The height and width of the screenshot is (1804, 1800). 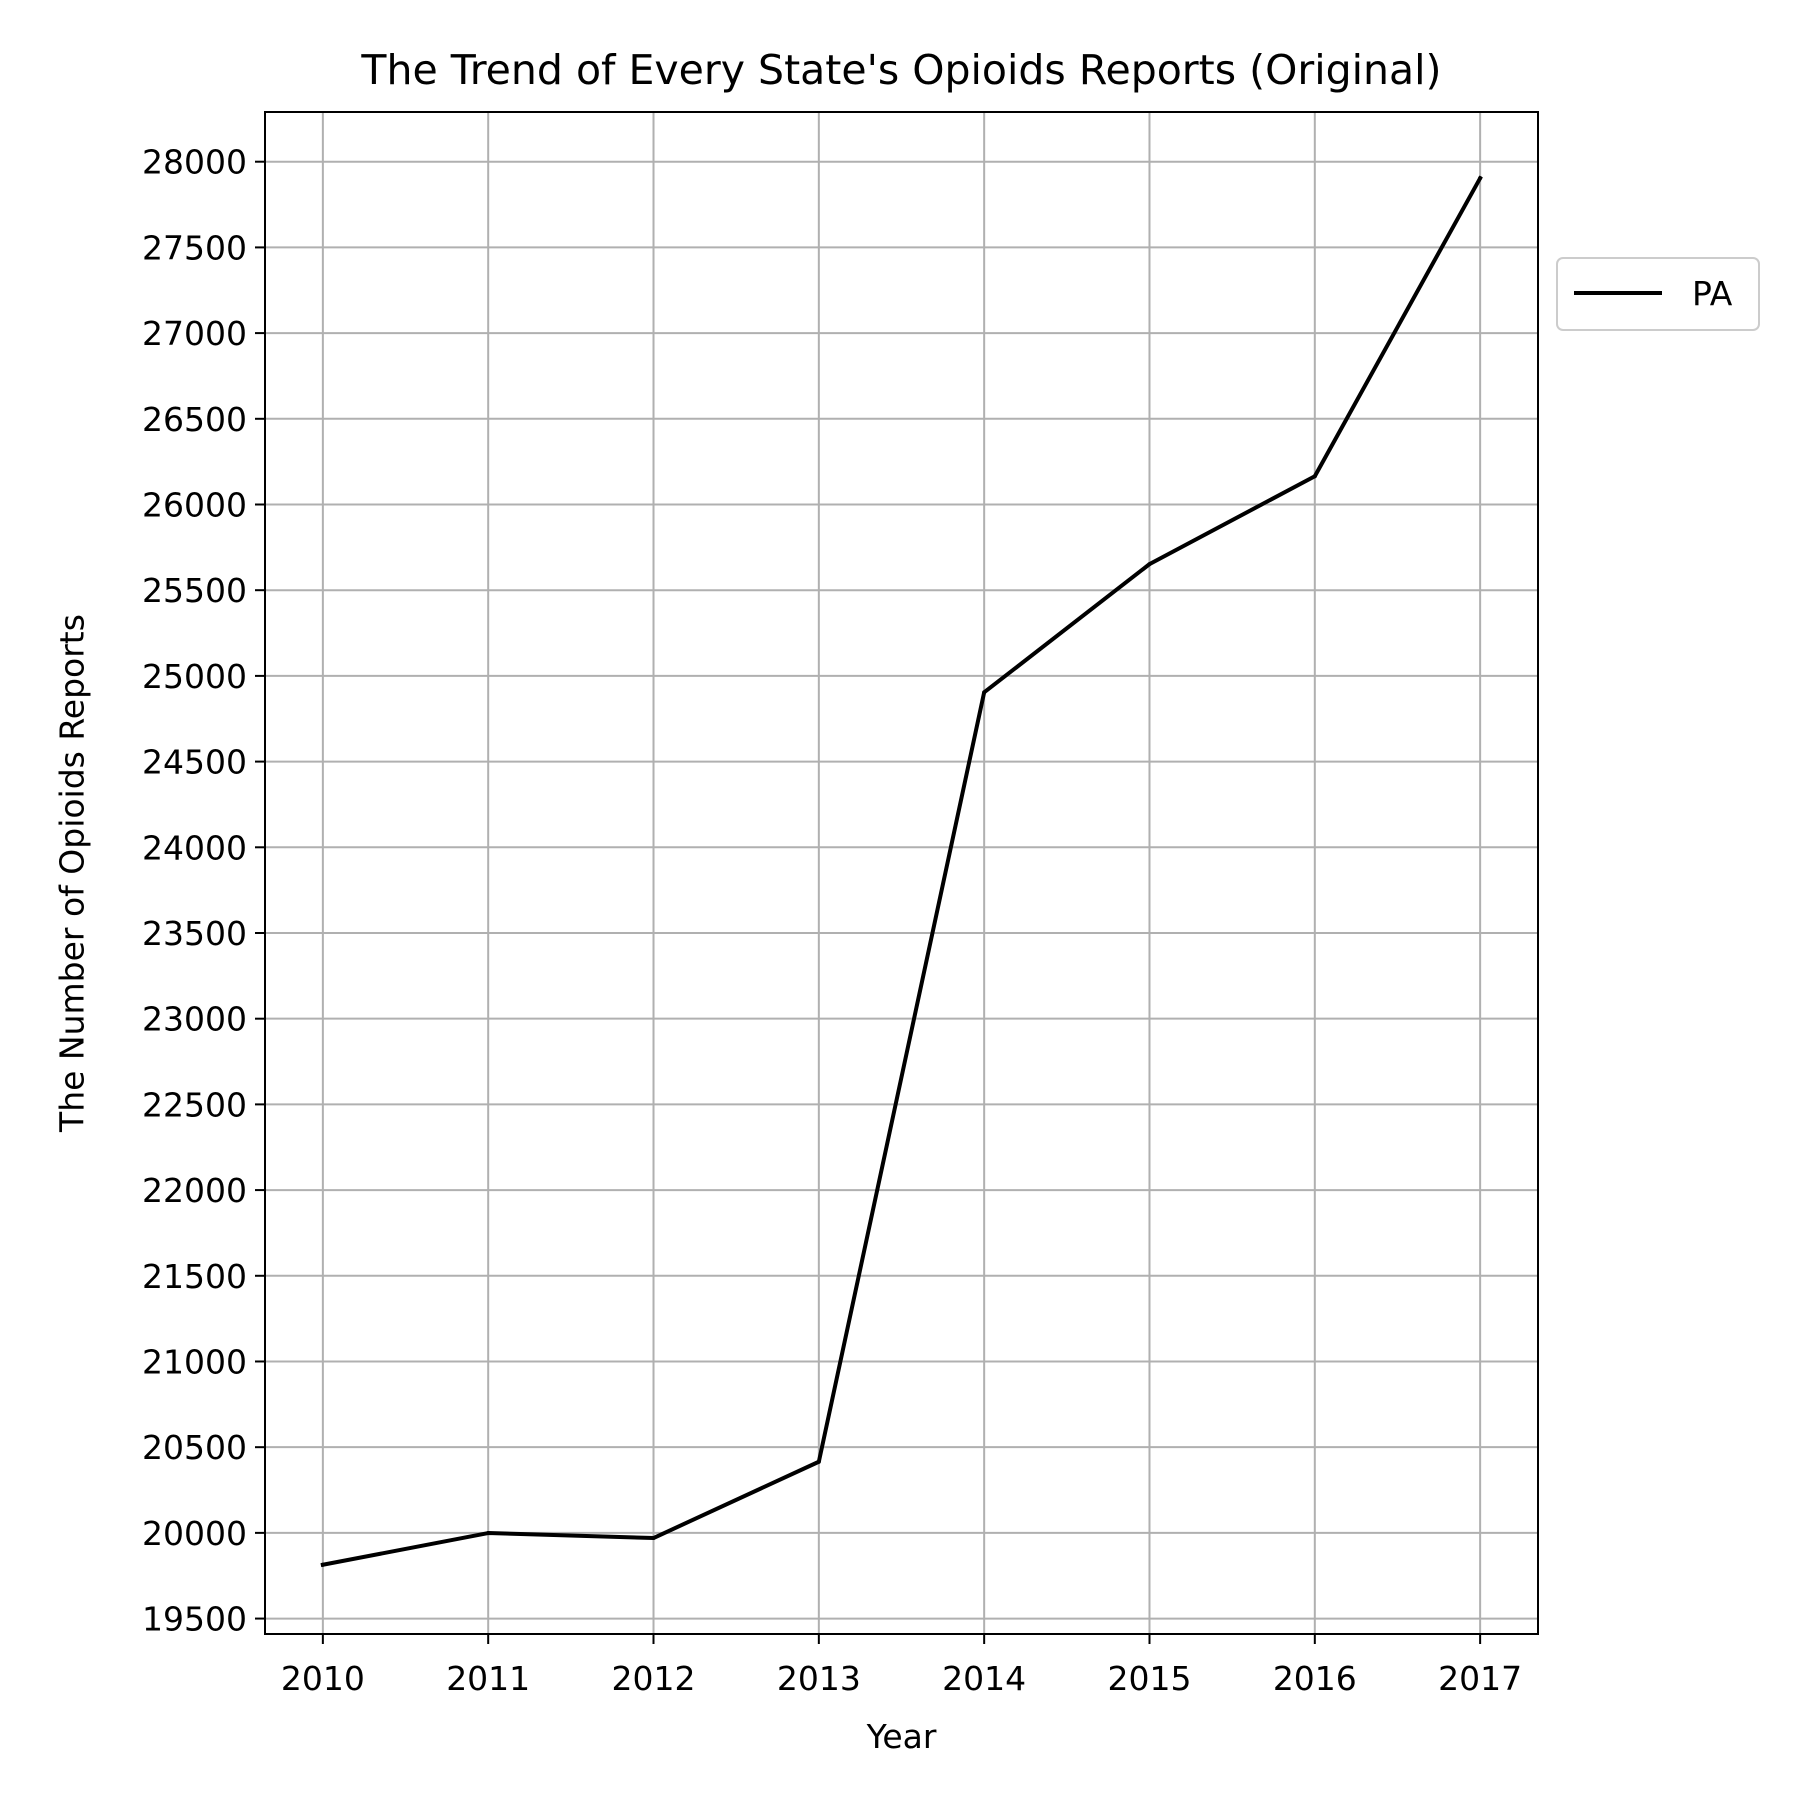 What do you see at coordinates (194, 762) in the screenshot?
I see `y-tick-label: 24500` at bounding box center [194, 762].